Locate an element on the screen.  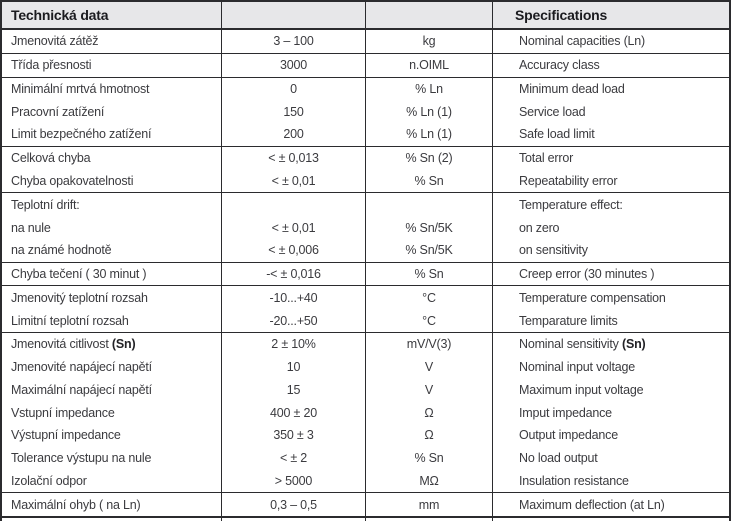
unit-cell: V is located at coordinates (429, 367).